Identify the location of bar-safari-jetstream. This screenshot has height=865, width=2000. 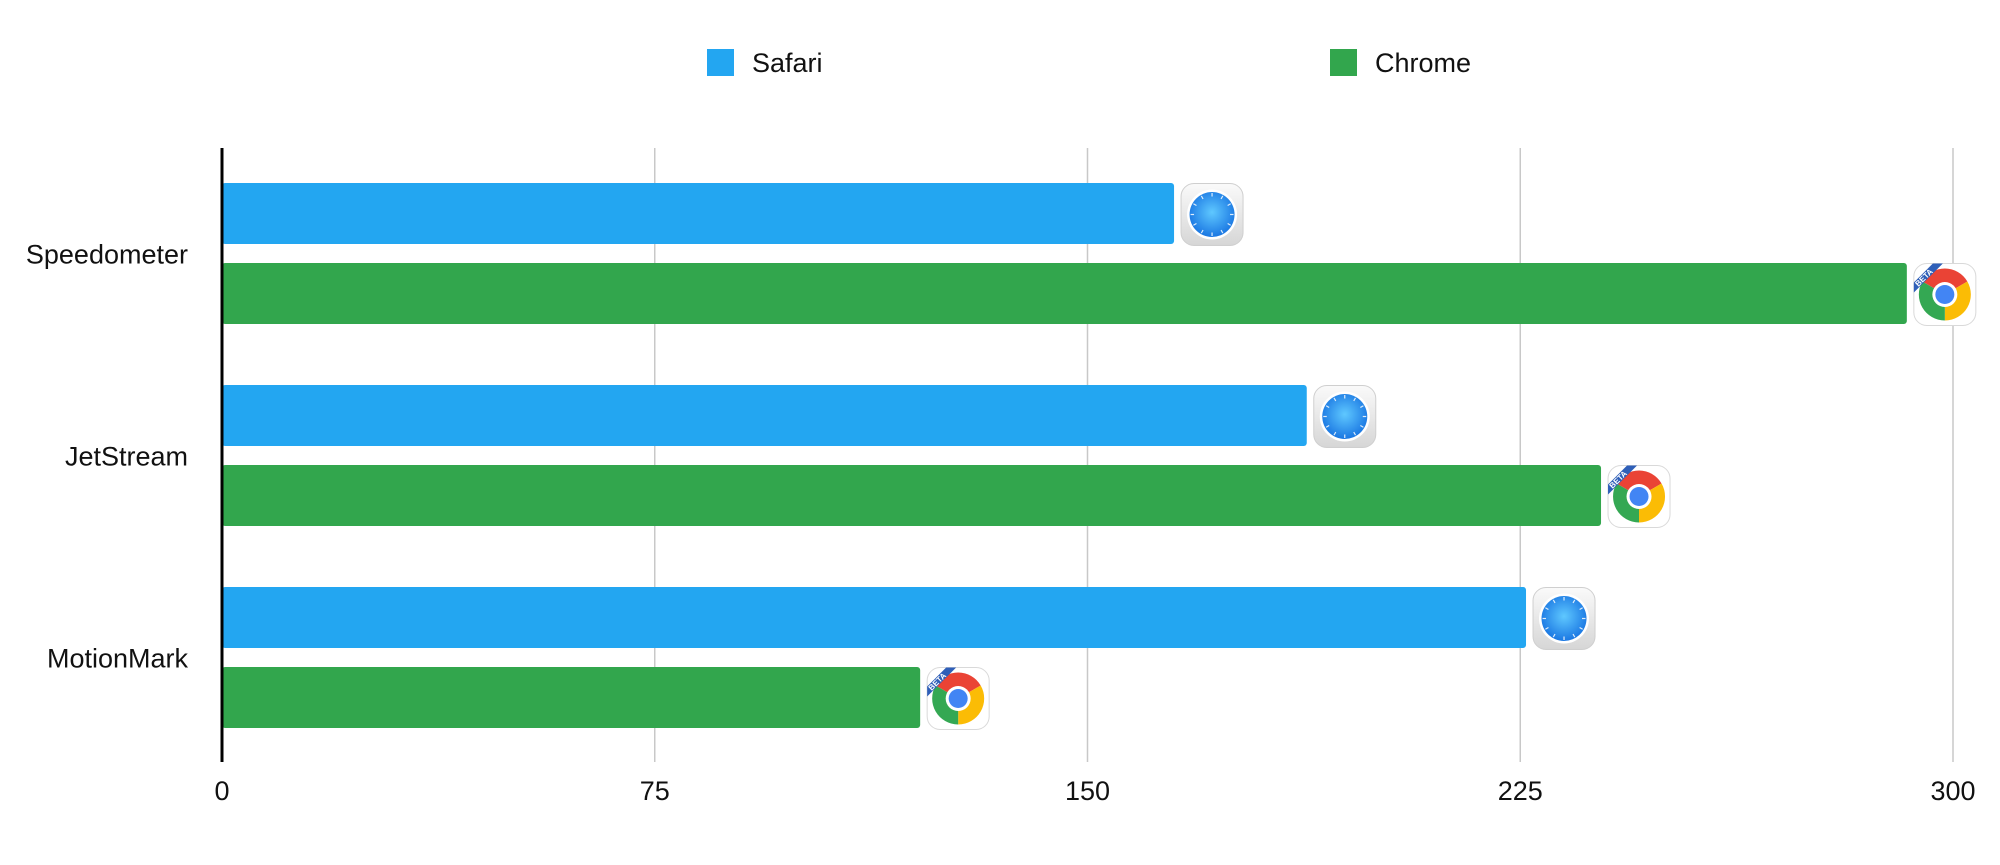
(764, 415).